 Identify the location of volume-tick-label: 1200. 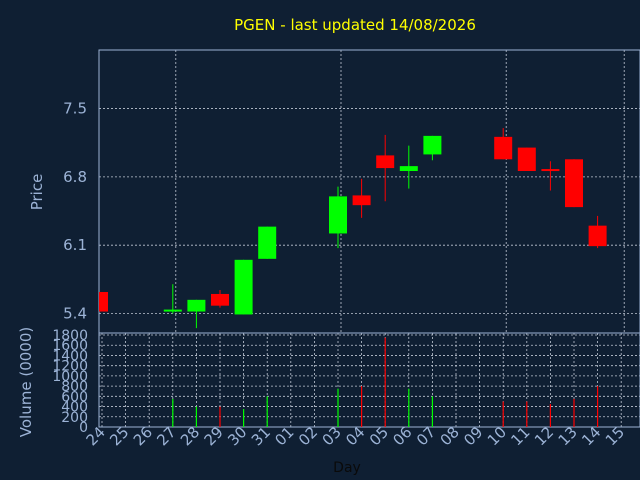
(70, 367).